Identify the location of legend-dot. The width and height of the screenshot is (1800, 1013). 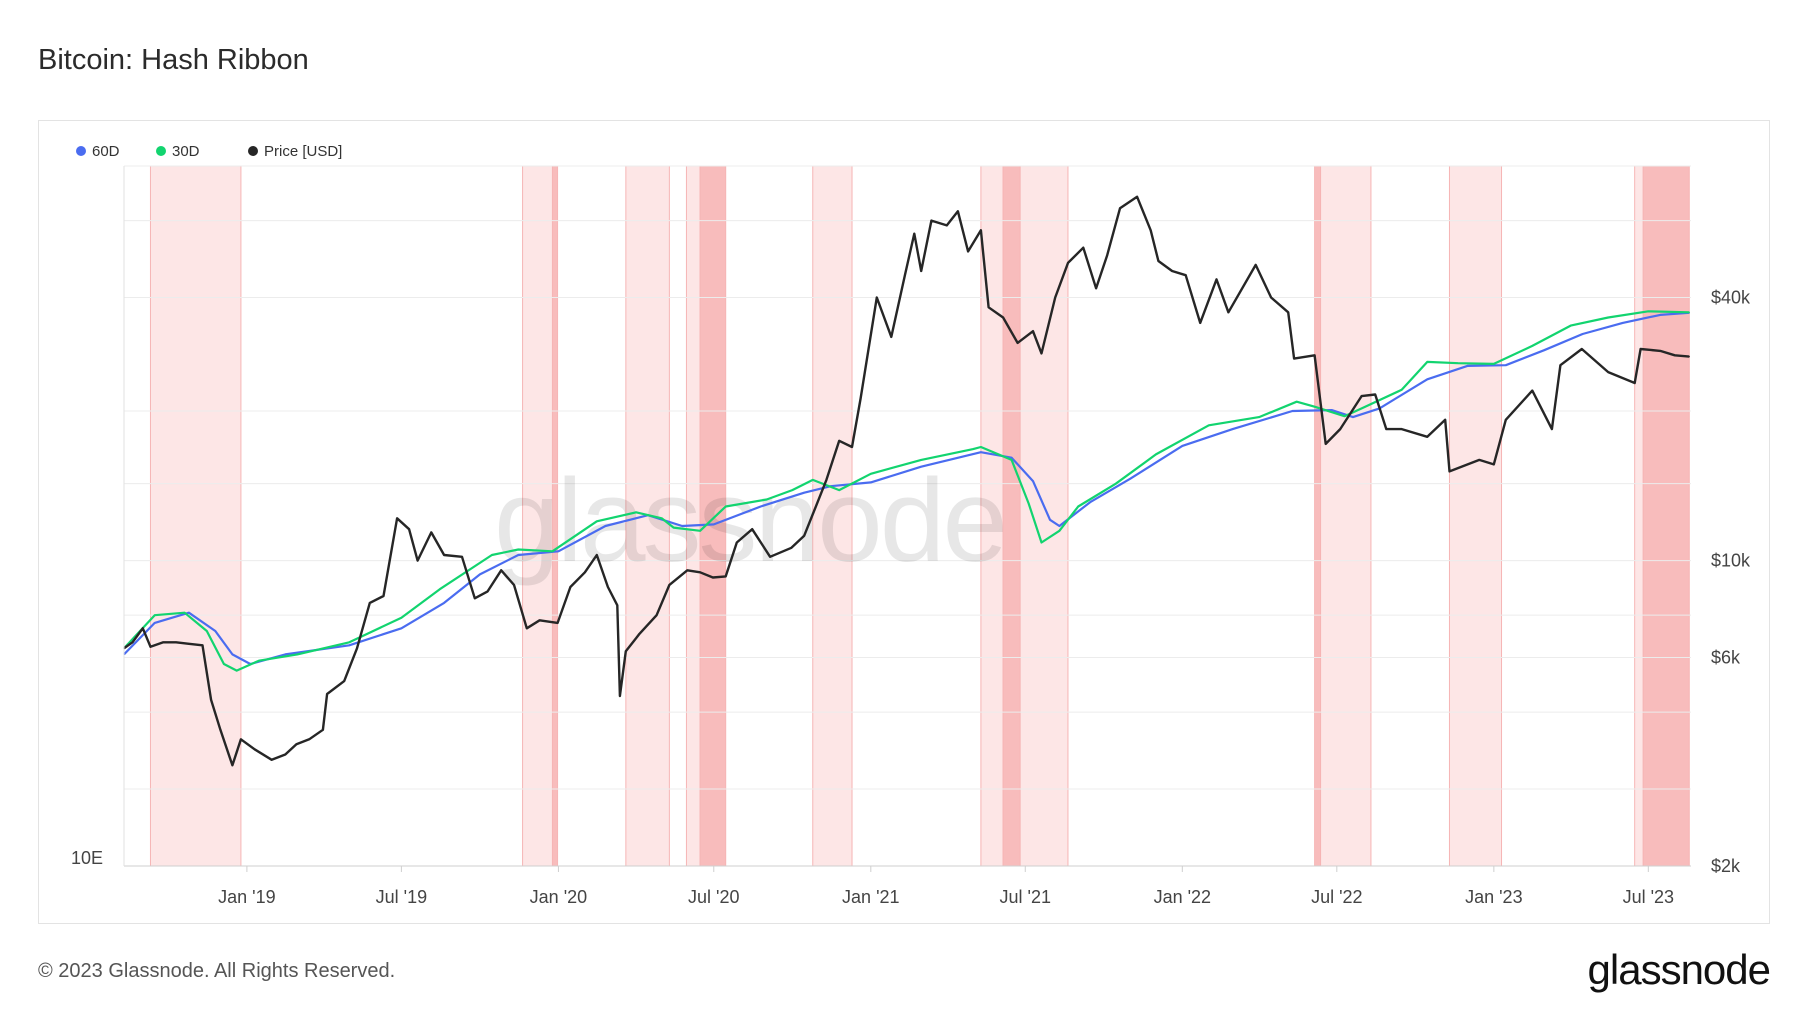
(161, 151).